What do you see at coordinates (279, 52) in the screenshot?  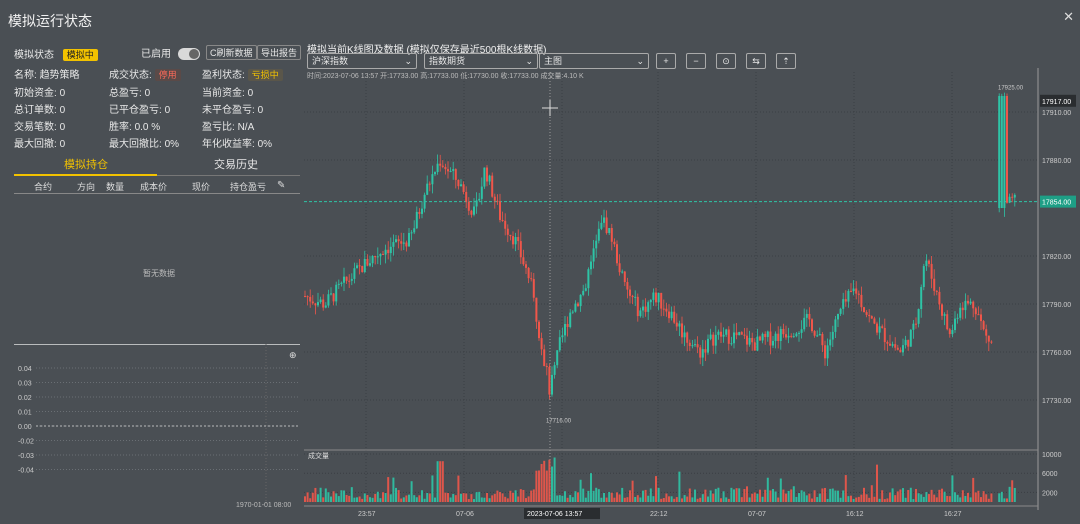 I see `export-button: 导出报告` at bounding box center [279, 52].